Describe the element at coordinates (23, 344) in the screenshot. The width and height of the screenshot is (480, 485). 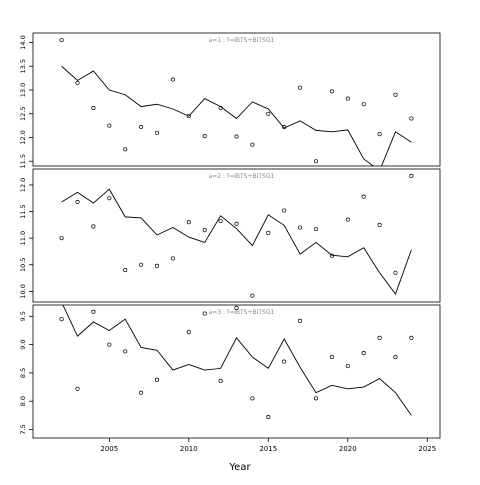
I see `y-tick-label: 9.0` at that location.